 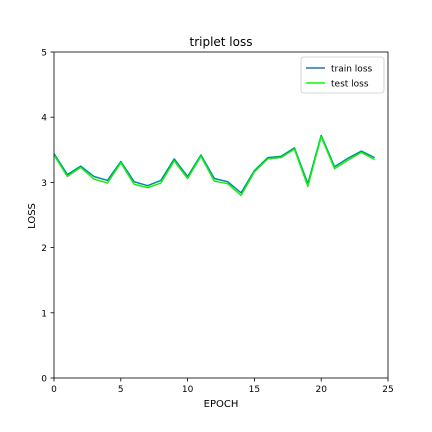 I want to click on y-tick-label: 0, so click(x=44, y=380).